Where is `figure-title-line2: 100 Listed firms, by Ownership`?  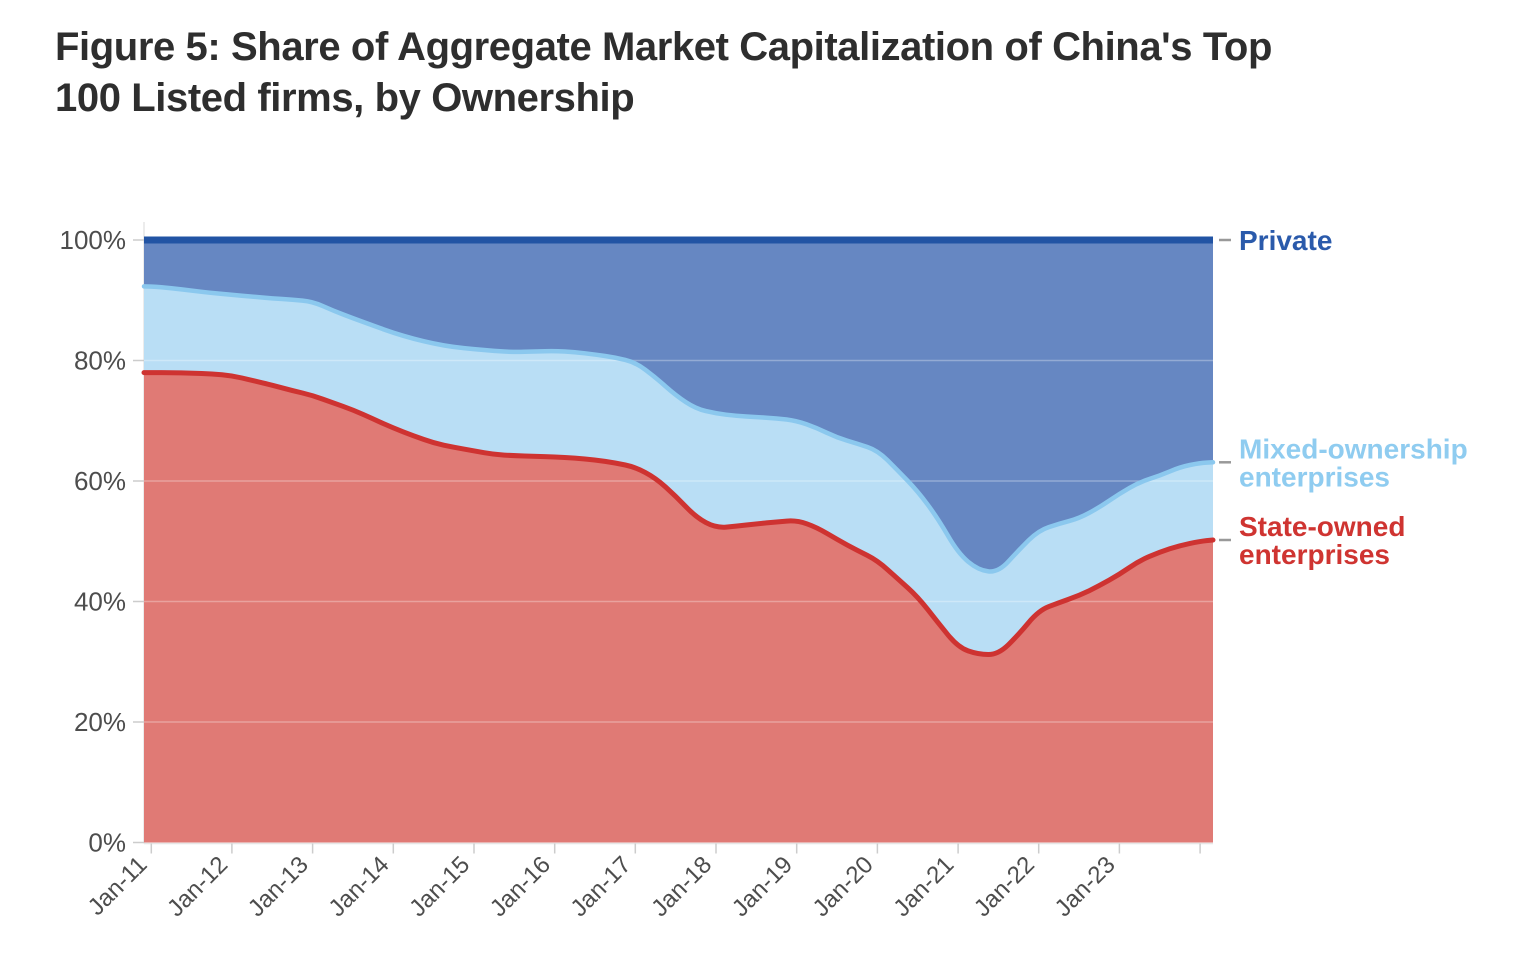
figure-title-line2: 100 Listed firms, by Ownership is located at coordinates (345, 98).